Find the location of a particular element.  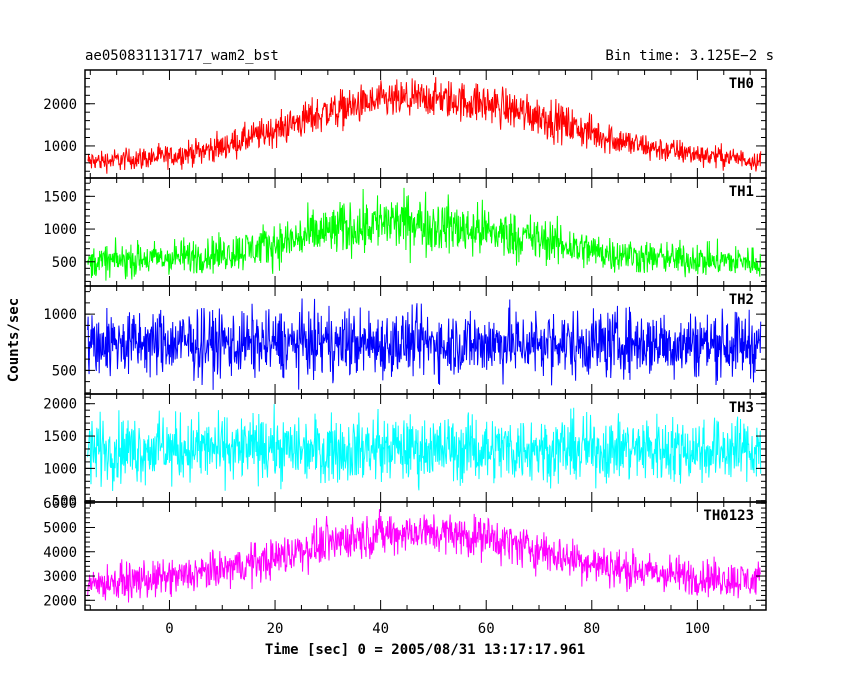

panel-th1: 500 1000 1500 TH1 is located at coordinates (405, 232).